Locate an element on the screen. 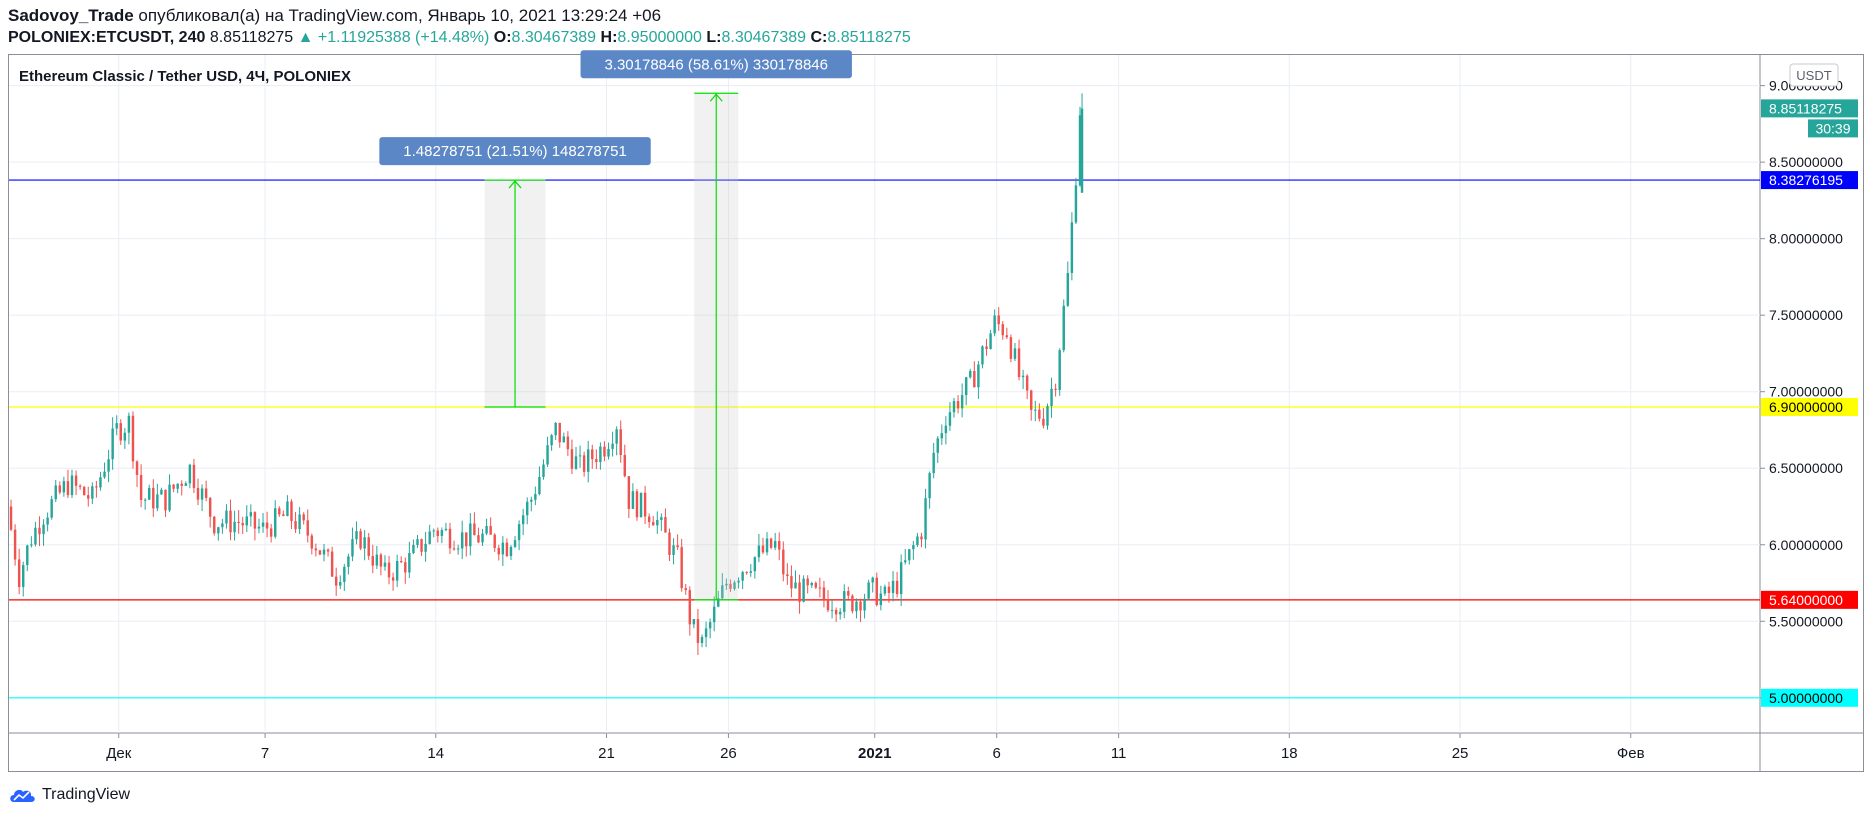 The image size is (1875, 818). last-price-box is located at coordinates (1809, 108).